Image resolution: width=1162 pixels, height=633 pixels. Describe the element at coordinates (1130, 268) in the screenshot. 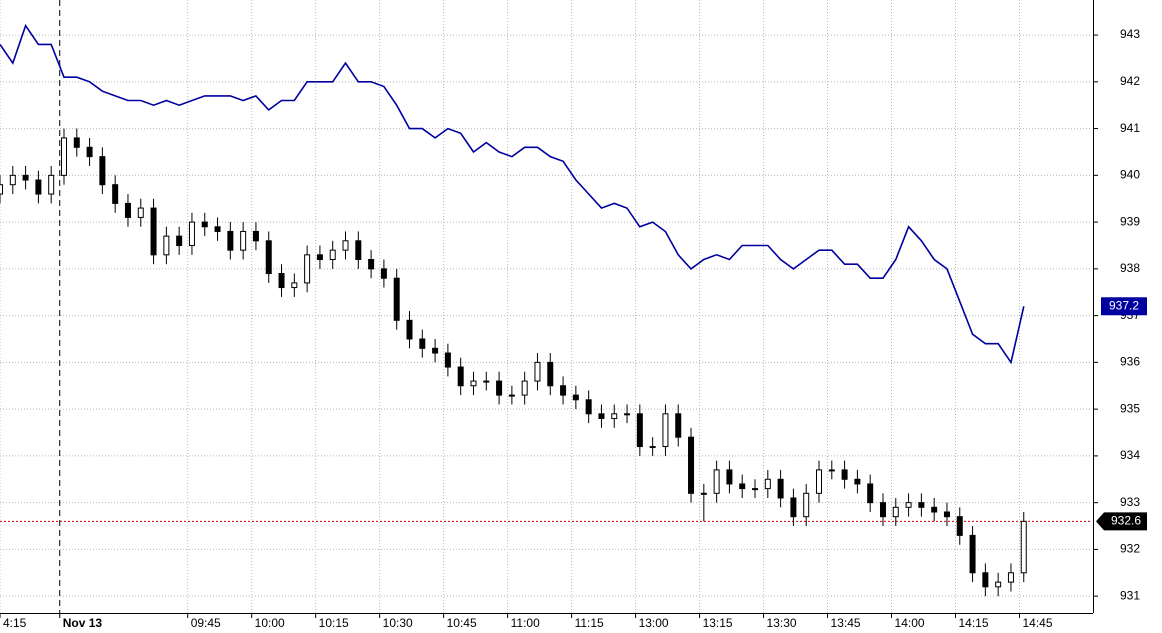

I see `y-tick-label: 938` at that location.